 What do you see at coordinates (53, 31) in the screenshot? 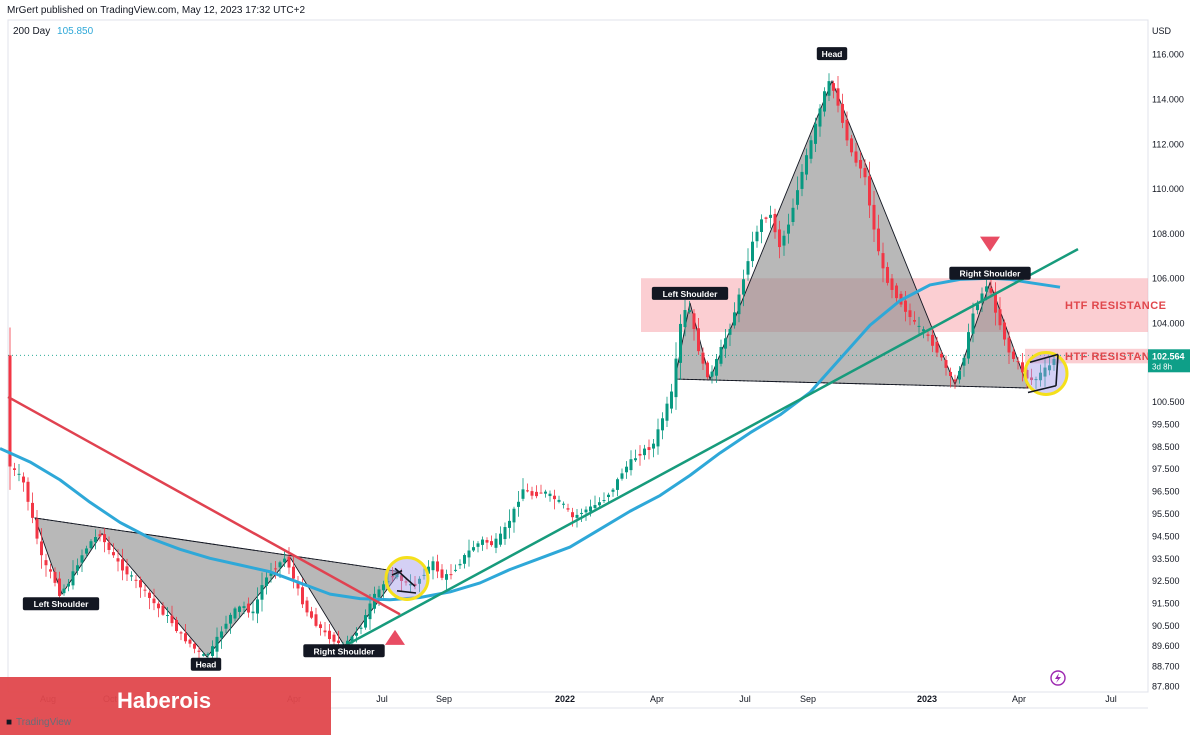
I see `indicator-legend: 200 Day 105.850` at bounding box center [53, 31].